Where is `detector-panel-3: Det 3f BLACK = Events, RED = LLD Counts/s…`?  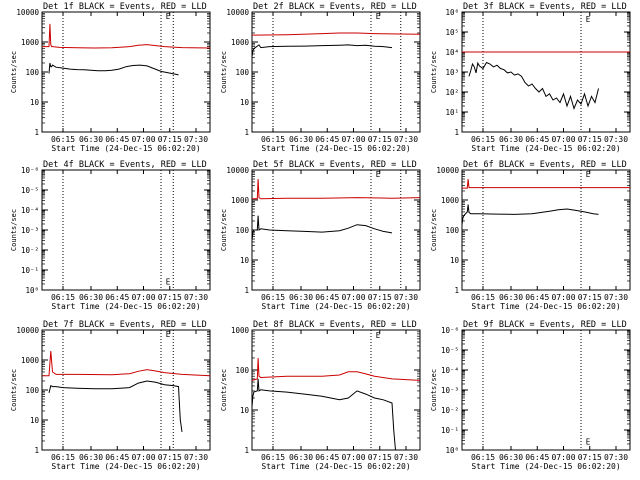
detector-panel-3: Det 3f BLACK = Events, RED = LLD Counts/s… is located at coordinates (530, 77).